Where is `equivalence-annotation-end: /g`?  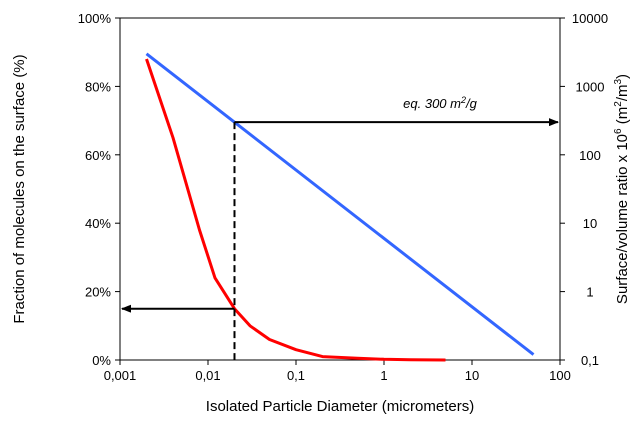 equivalence-annotation-end: /g is located at coordinates (471, 103).